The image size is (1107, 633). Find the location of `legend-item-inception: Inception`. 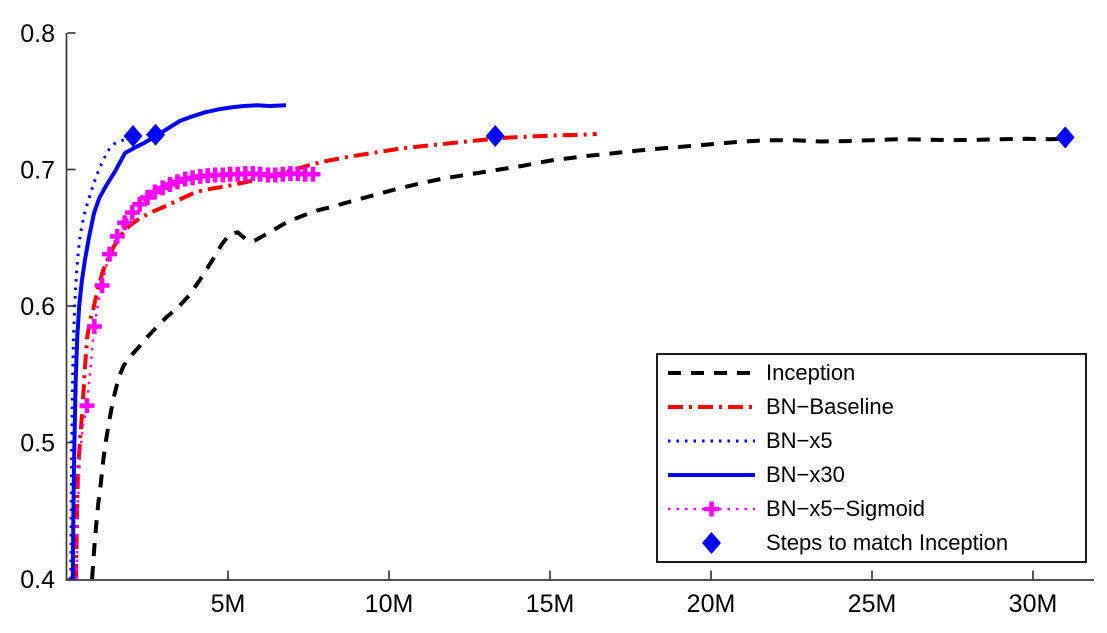

legend-item-inception: Inception is located at coordinates (871, 373).